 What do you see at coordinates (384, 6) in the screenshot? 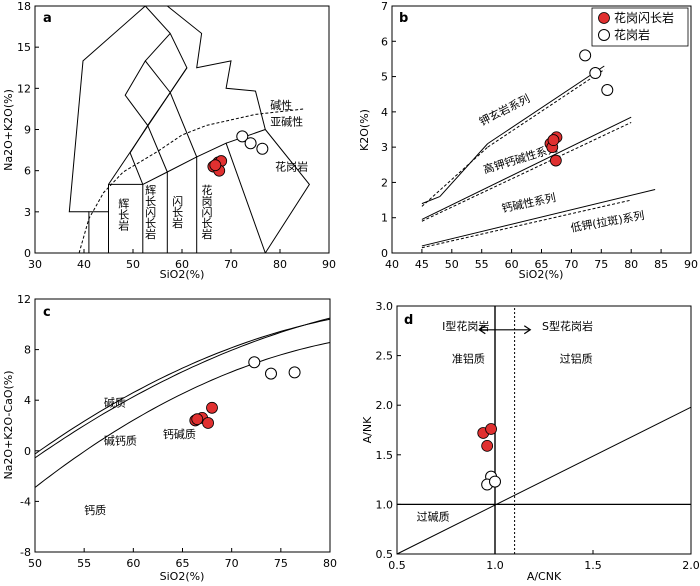
I see `y-tick-label: 7` at bounding box center [384, 6].